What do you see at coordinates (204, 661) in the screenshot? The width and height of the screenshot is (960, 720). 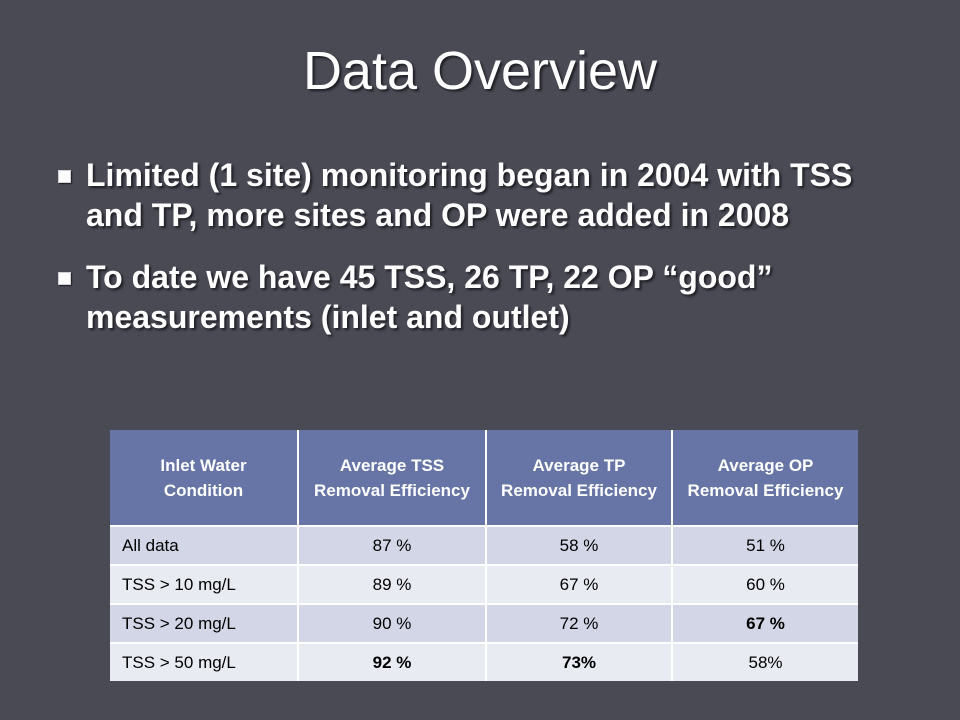 I see `table-cell: TSS > 50 mg/L` at bounding box center [204, 661].